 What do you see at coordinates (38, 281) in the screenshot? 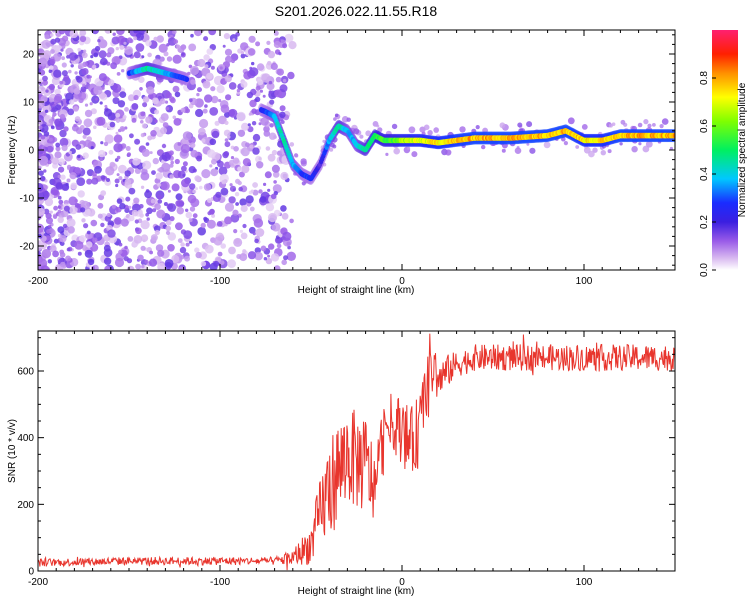
I see `spectrogram-xtick-label: -200` at bounding box center [38, 281].